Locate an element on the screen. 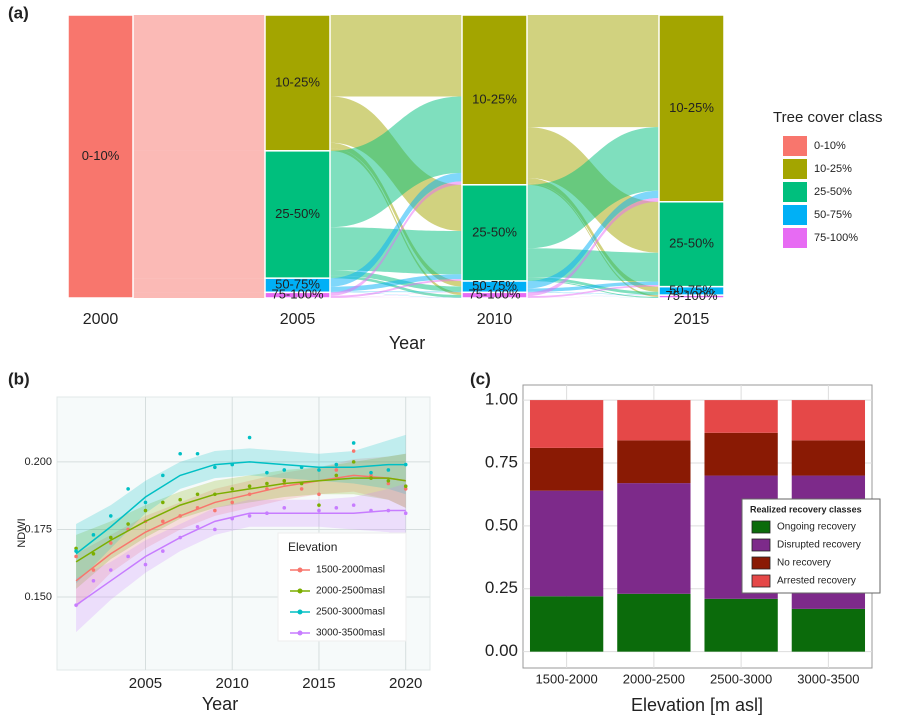 The height and width of the screenshot is (717, 909). legend-label: 0-10% is located at coordinates (830, 146).